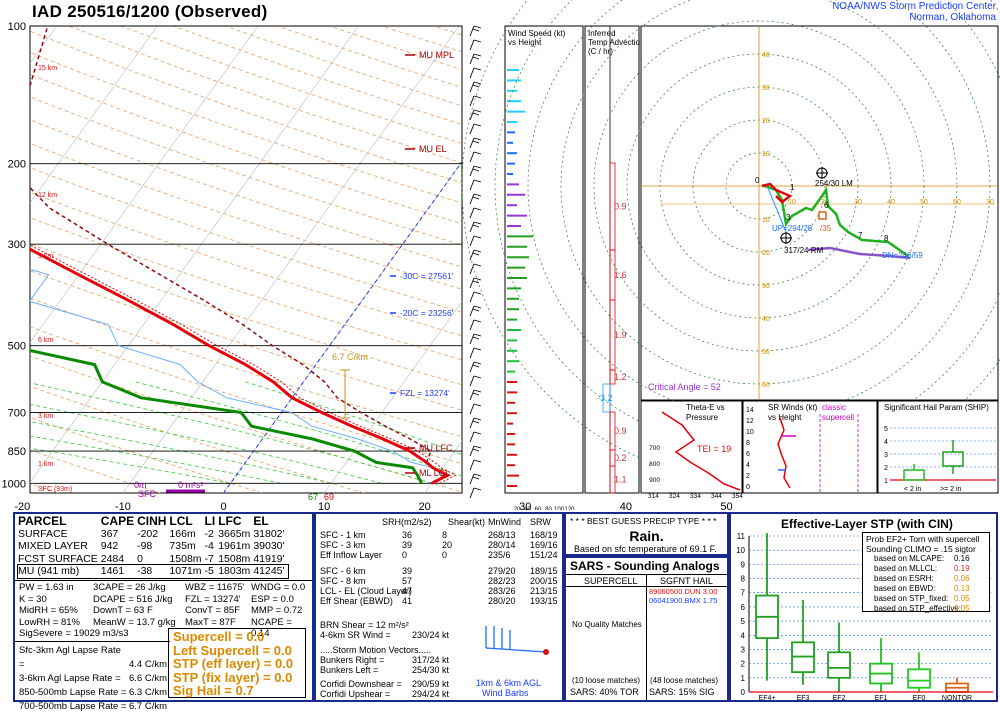  What do you see at coordinates (881, 697) in the screenshot?
I see `stp-category-label: EF1` at bounding box center [881, 697].